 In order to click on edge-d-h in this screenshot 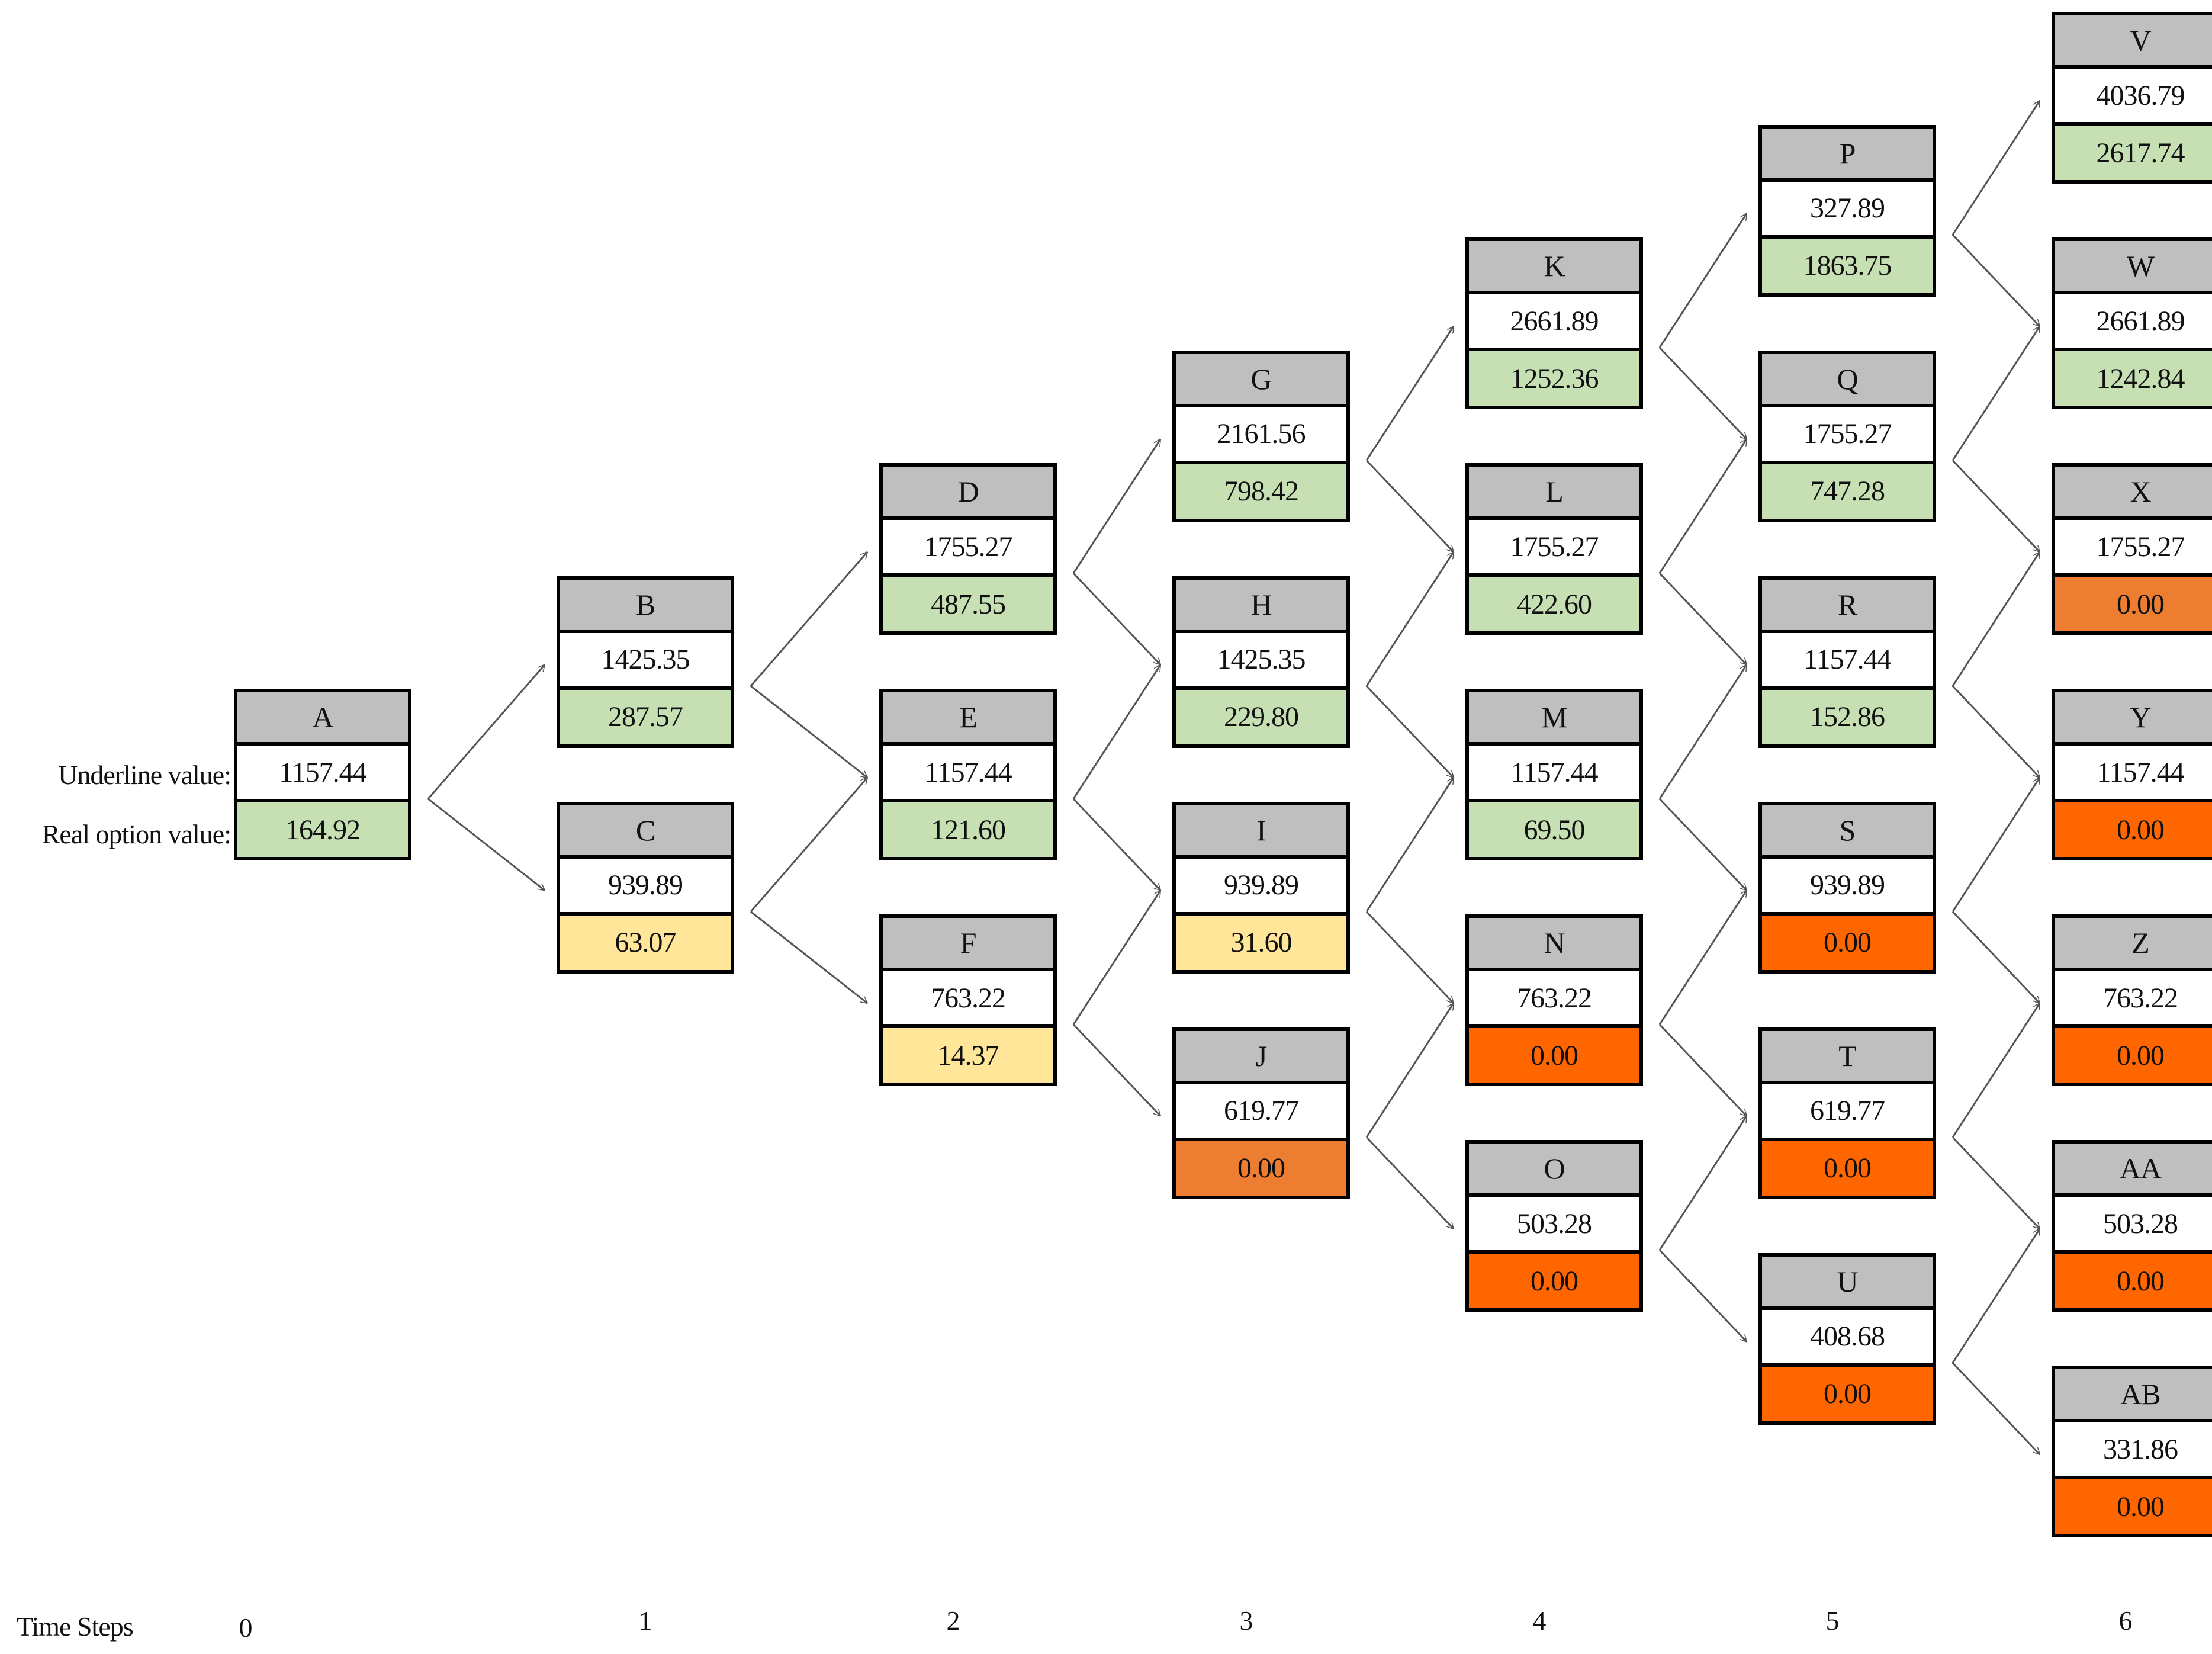, I will do `click(1116, 619)`.